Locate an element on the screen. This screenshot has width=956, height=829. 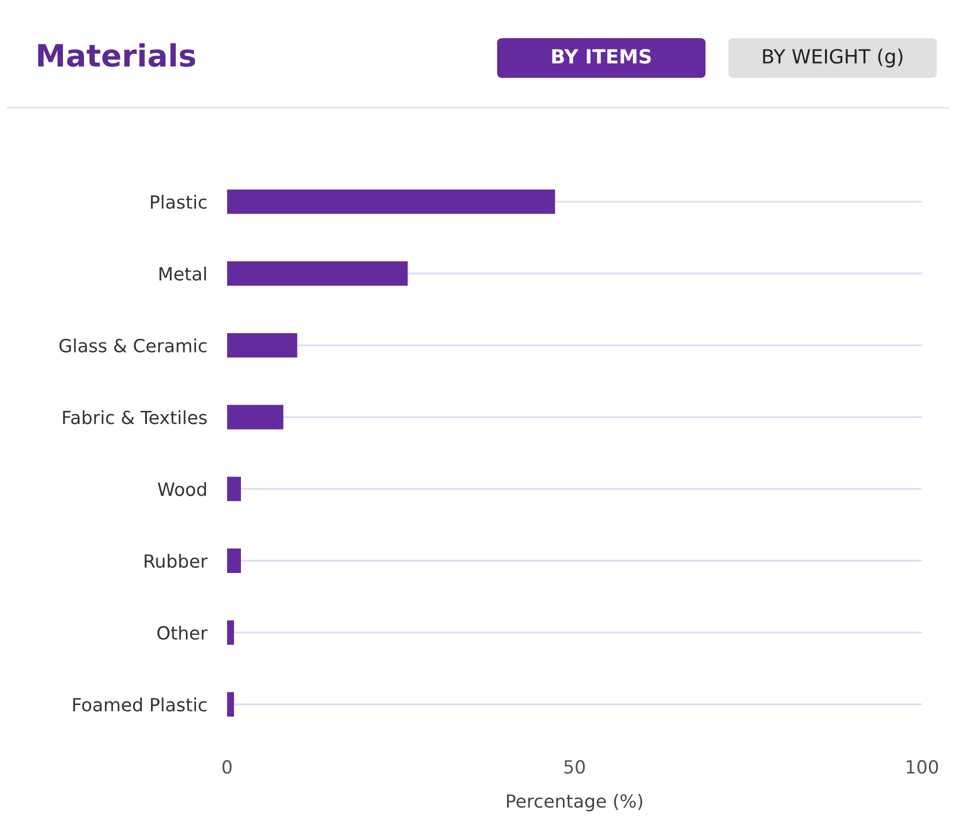
y-tick-label: Metal is located at coordinates (183, 273).